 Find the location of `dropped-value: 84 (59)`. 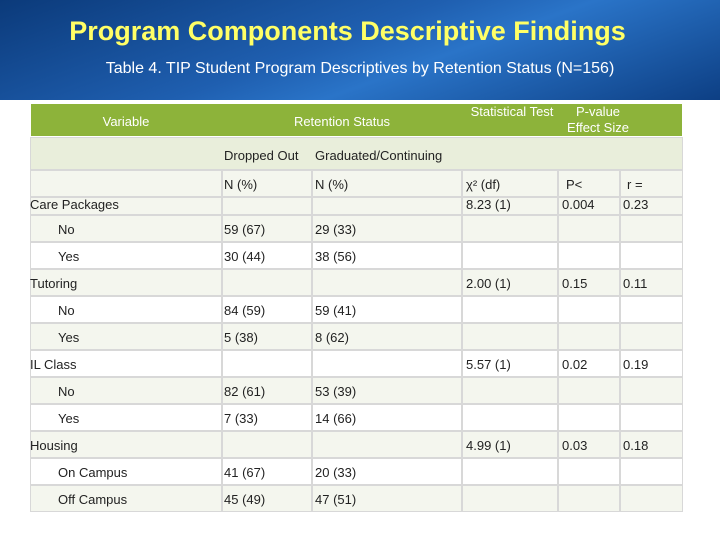

dropped-value: 84 (59) is located at coordinates (245, 310).